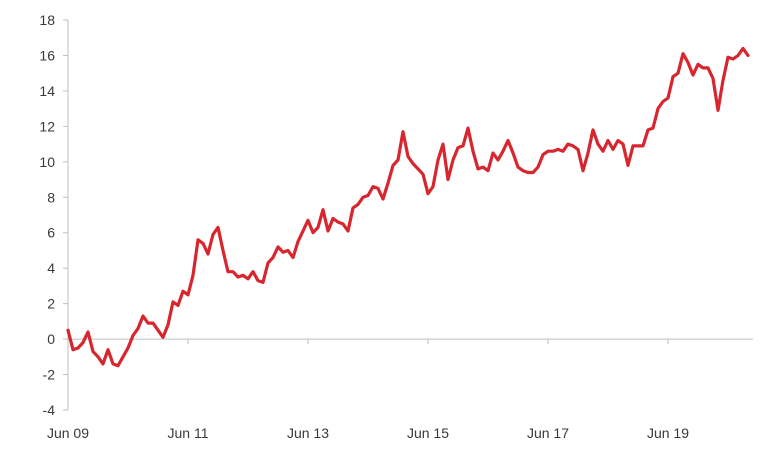  I want to click on y-tick-label: 10, so click(47, 162).